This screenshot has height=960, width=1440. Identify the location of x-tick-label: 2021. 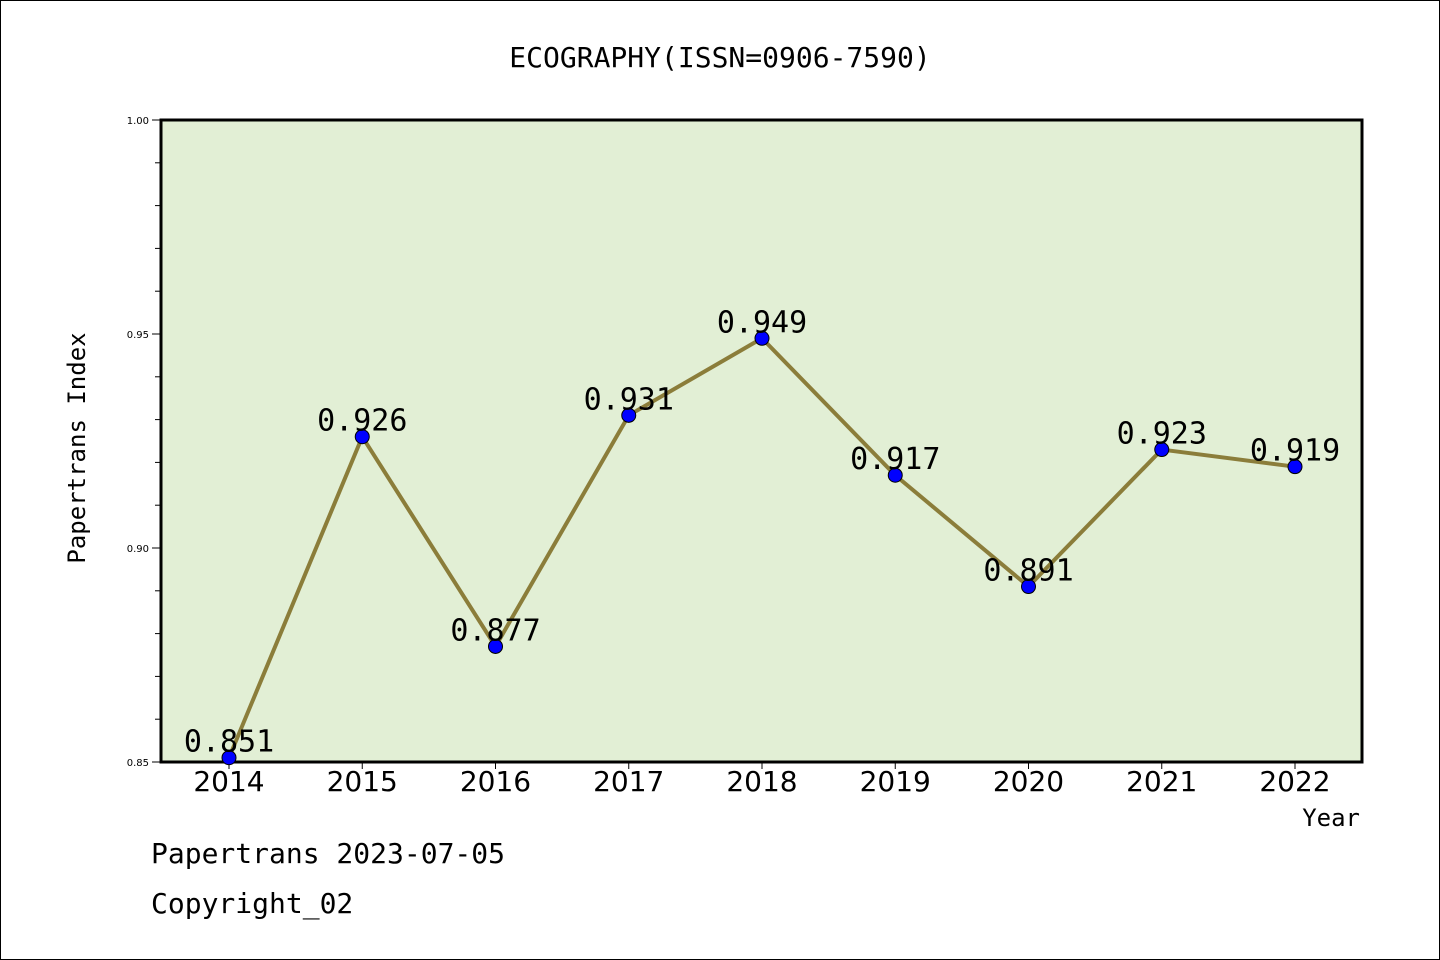
(1161, 781).